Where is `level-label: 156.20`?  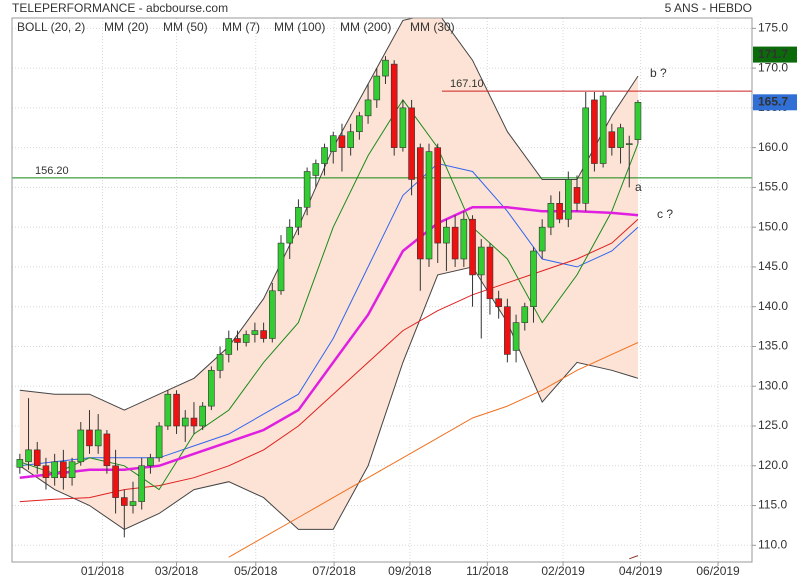
level-label: 156.20 is located at coordinates (52, 171).